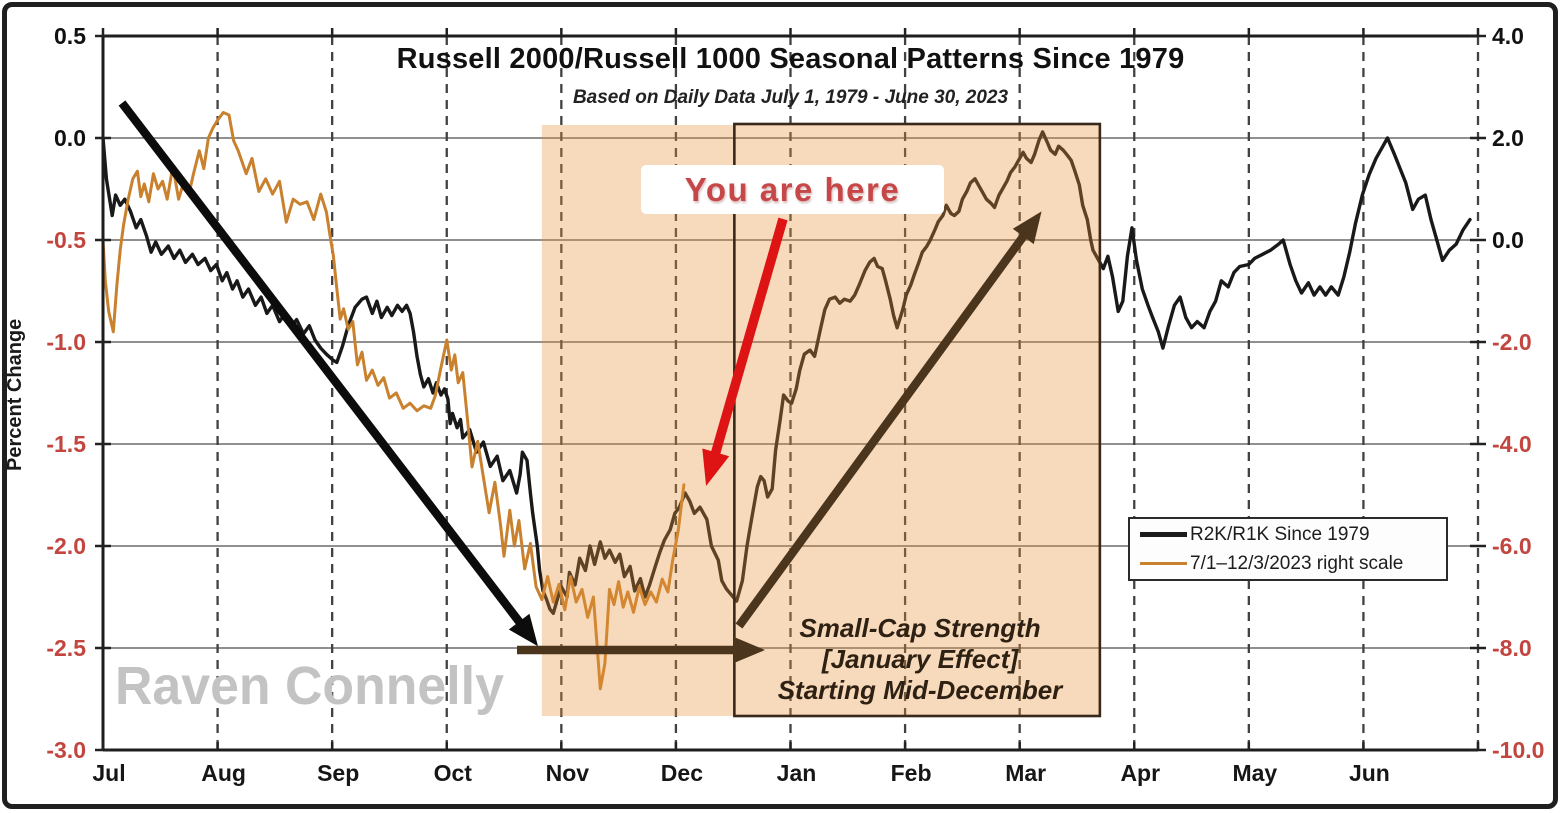 Image resolution: width=1562 pixels, height=813 pixels. I want to click on month-label-aug: Aug, so click(223, 773).